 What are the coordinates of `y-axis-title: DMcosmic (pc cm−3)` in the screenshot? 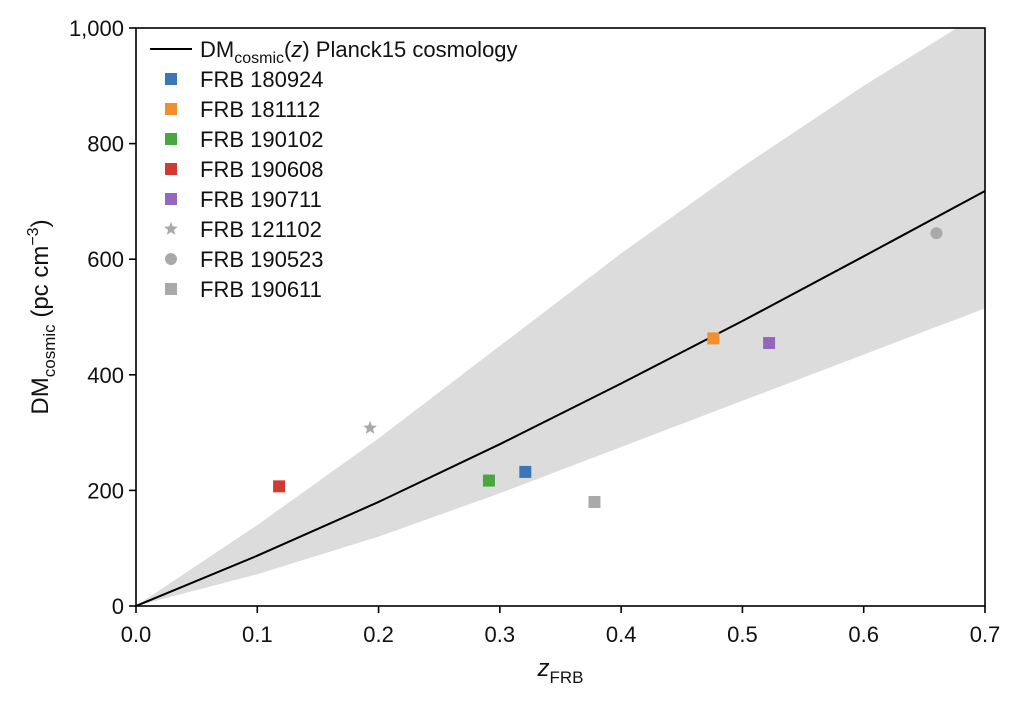 It's located at (42, 316).